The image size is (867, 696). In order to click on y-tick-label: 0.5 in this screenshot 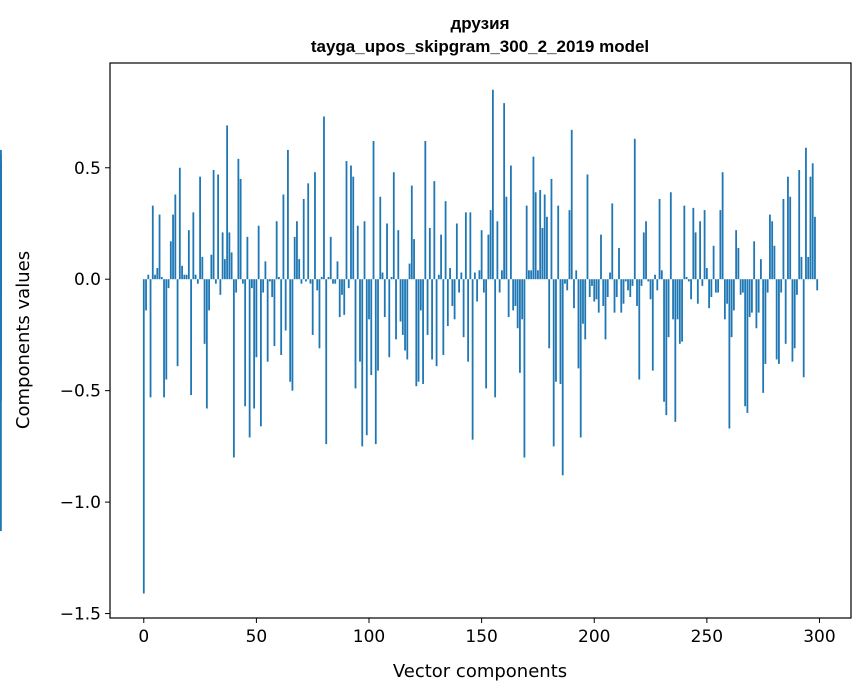, I will do `click(87, 169)`.